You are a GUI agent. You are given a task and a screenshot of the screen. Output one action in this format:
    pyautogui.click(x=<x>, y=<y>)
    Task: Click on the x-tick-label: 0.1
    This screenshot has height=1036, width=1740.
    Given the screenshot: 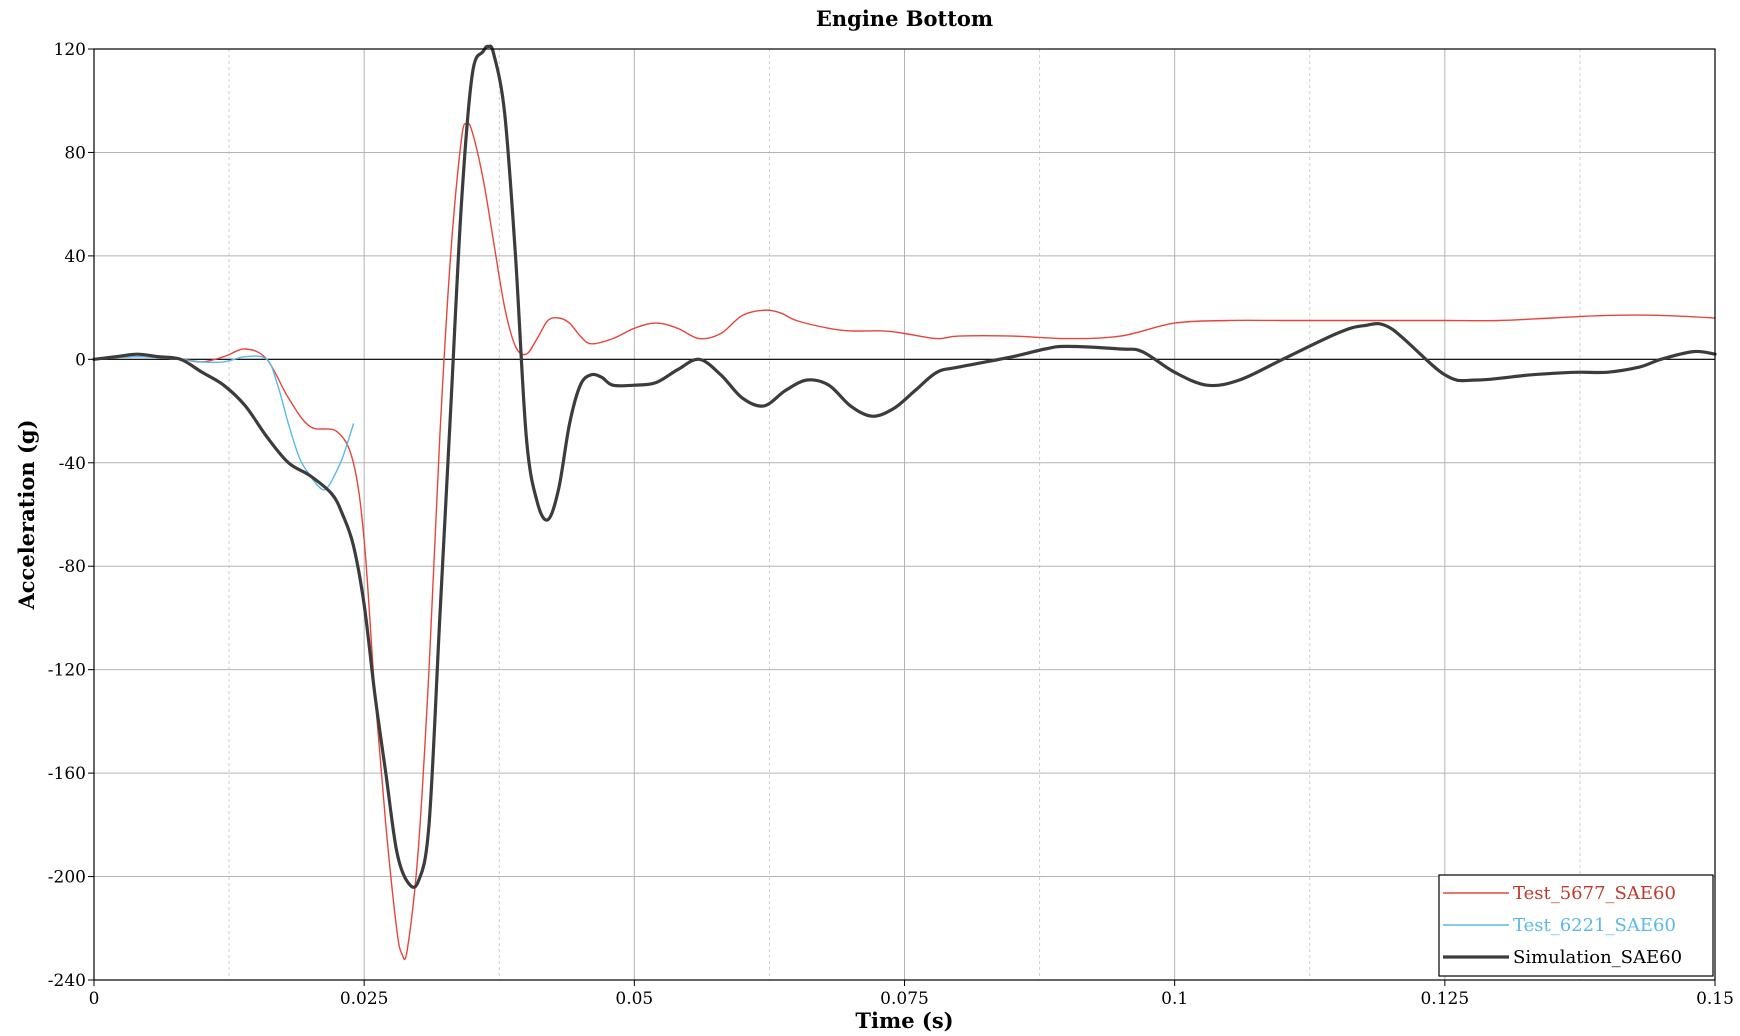 What is the action you would take?
    pyautogui.click(x=1174, y=999)
    